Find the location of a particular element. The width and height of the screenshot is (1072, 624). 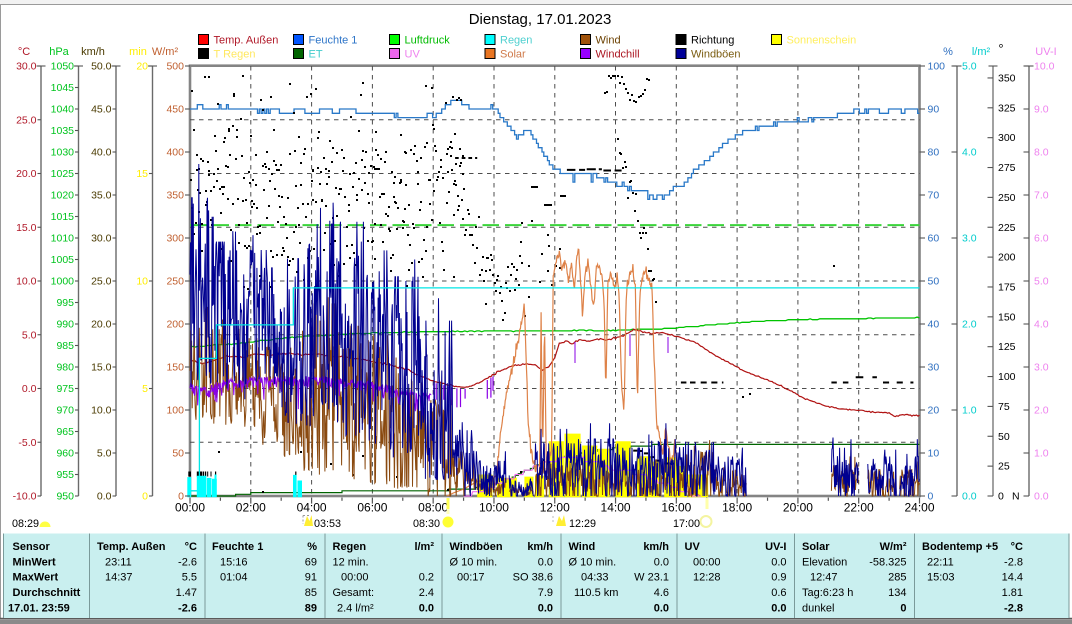

svg-text: 25.0 is located at coordinates (101, 282).